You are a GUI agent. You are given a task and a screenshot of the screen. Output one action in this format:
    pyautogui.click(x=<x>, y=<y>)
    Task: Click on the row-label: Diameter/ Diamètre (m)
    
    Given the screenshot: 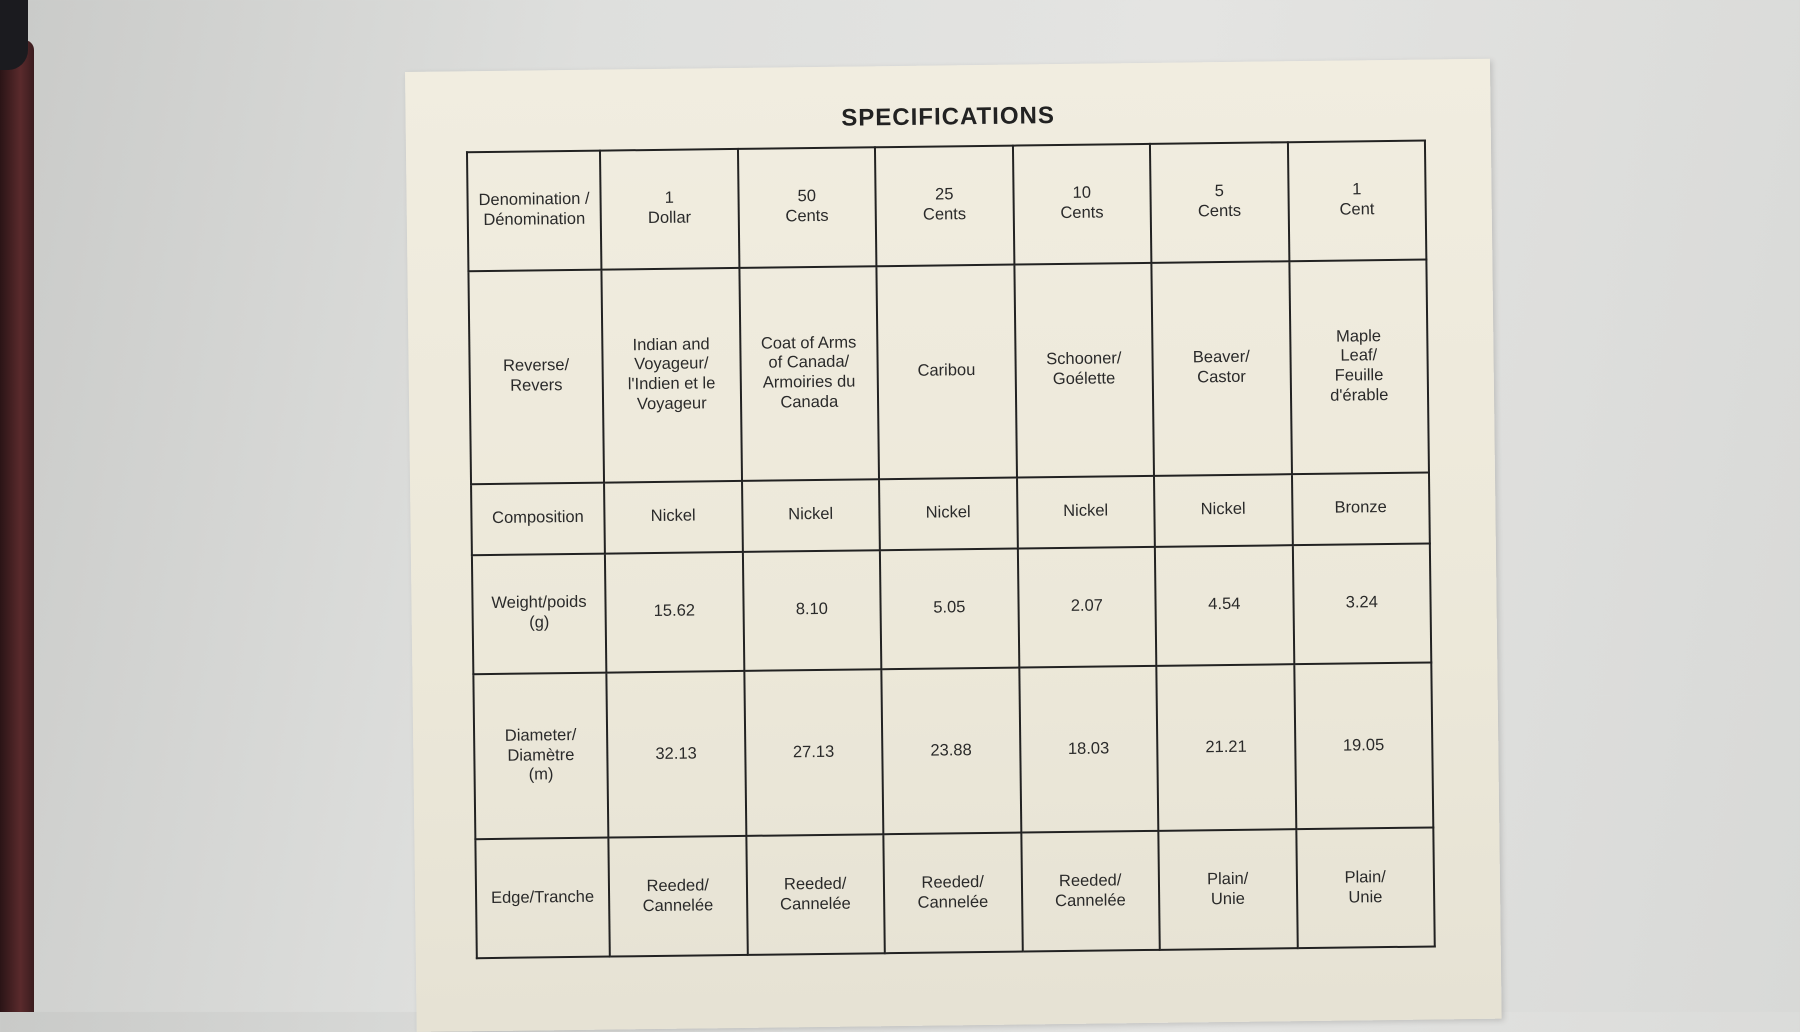 What is the action you would take?
    pyautogui.click(x=541, y=756)
    